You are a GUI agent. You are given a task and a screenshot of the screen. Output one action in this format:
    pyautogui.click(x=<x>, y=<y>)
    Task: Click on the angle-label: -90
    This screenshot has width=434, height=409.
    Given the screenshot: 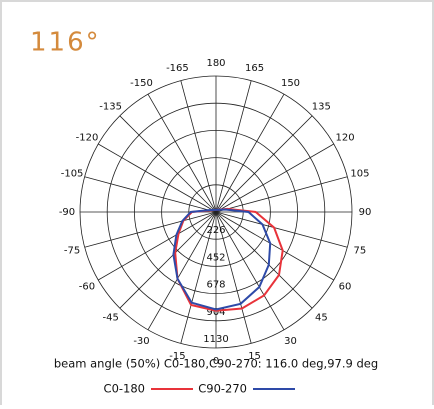 What is the action you would take?
    pyautogui.click(x=67, y=212)
    